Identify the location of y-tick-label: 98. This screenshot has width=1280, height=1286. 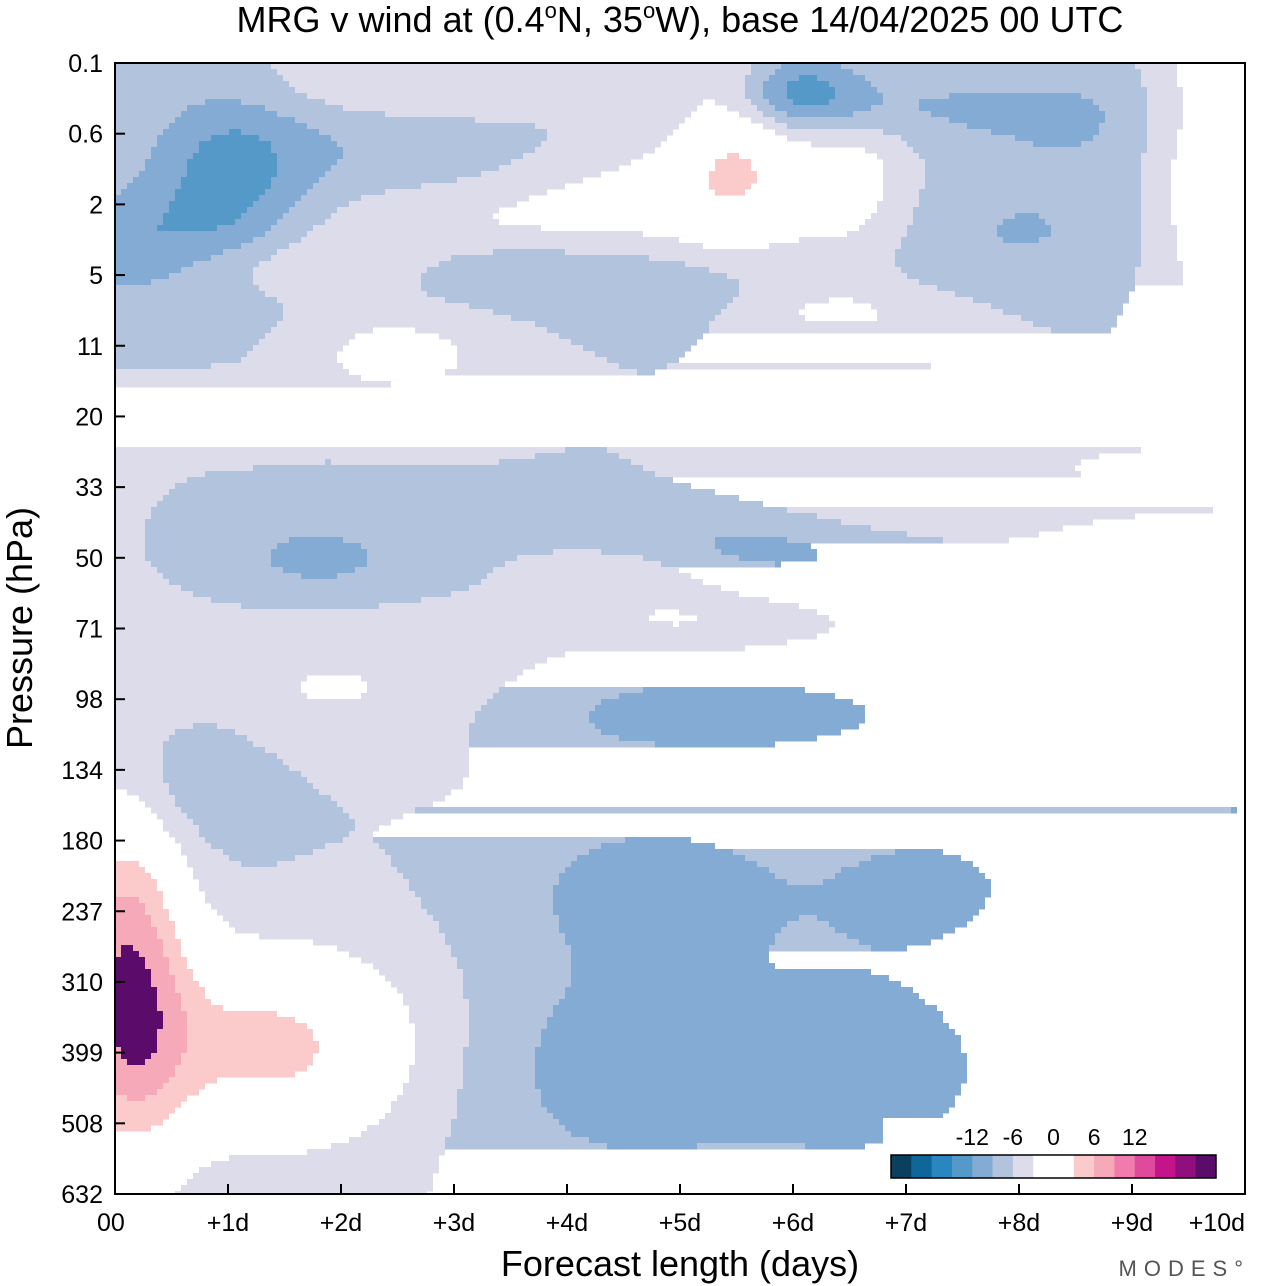
(89, 700).